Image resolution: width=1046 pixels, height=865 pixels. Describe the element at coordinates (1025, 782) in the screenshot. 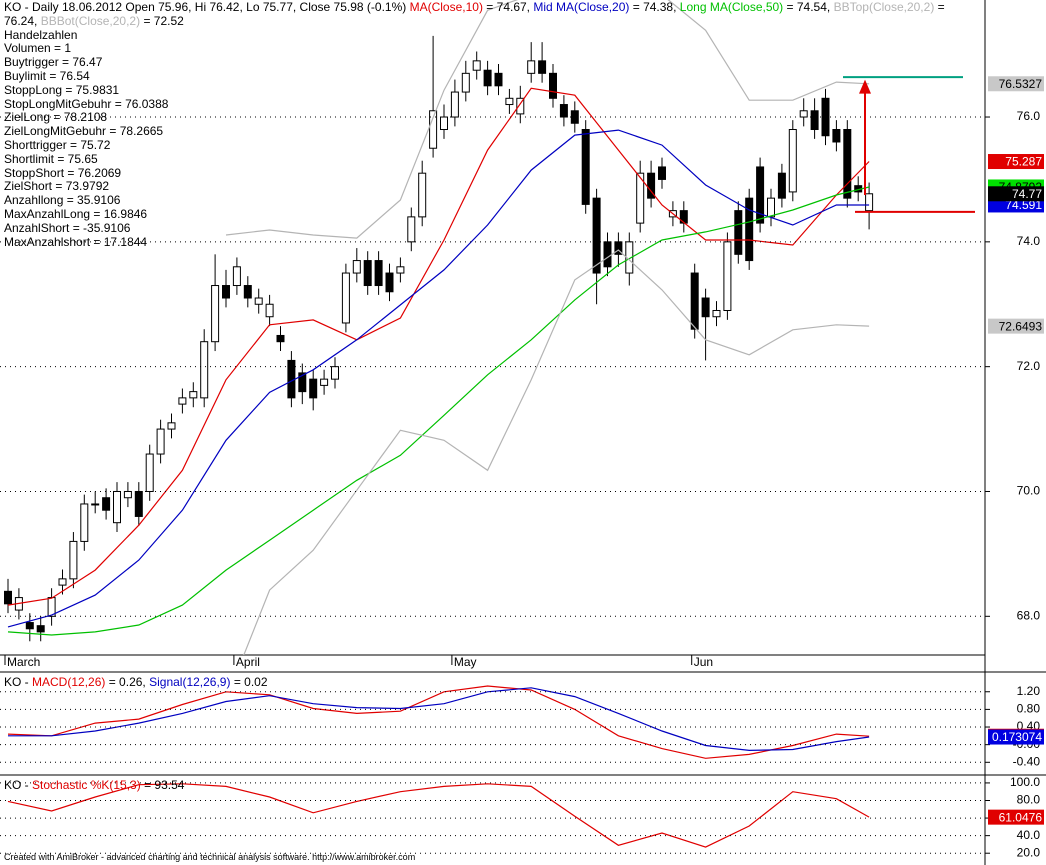

I see `y-tick-label: 100.0` at that location.